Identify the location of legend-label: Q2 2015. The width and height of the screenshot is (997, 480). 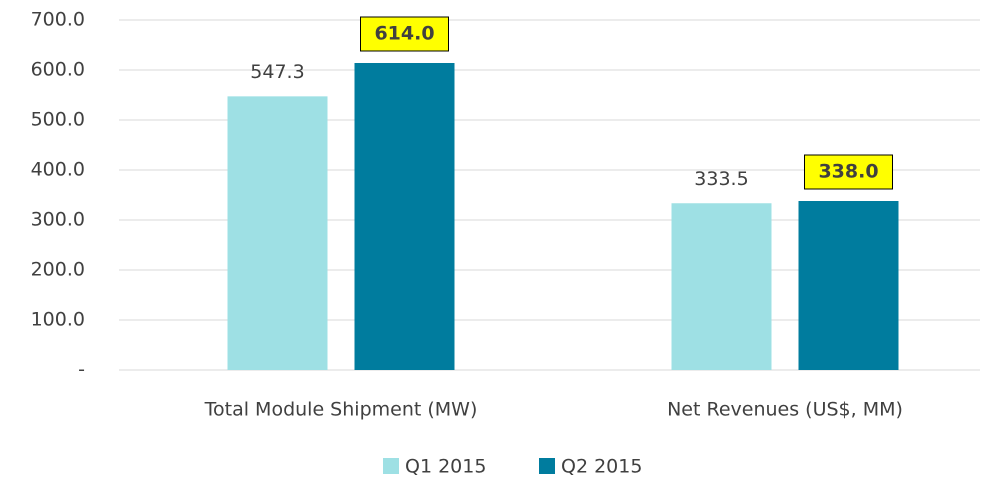
(601, 467).